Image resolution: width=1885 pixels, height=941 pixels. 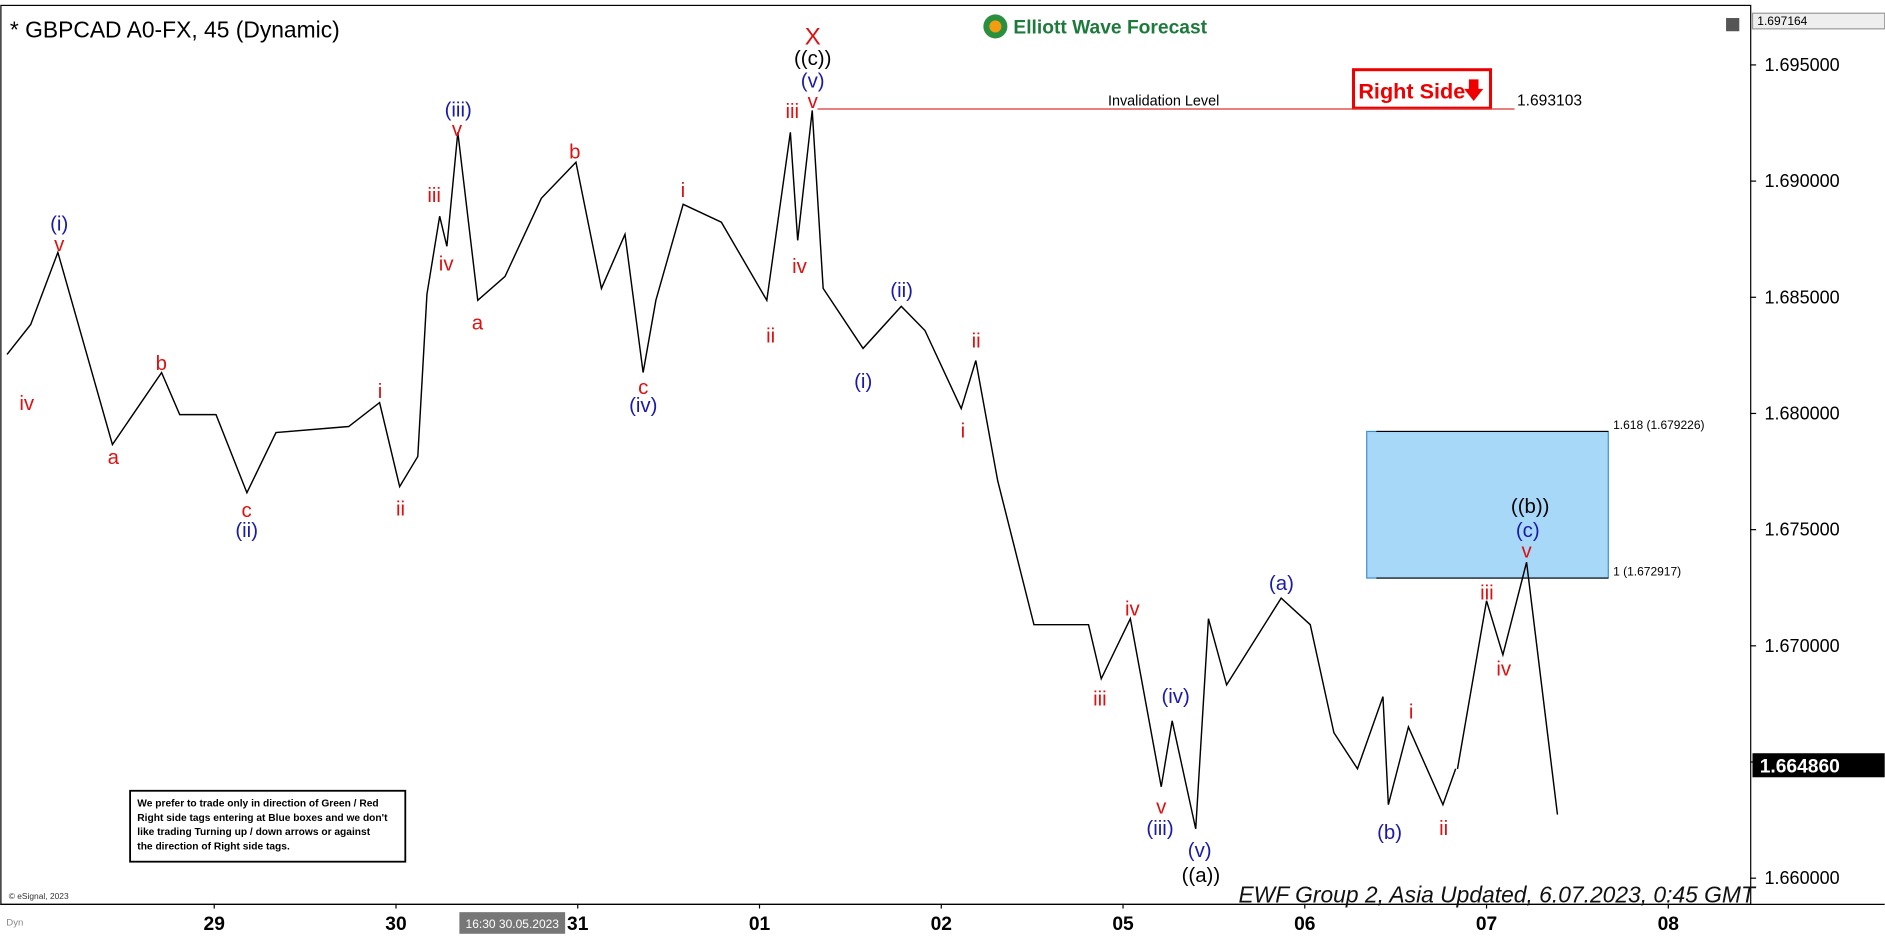 I want to click on x-tick-label: 05, so click(x=1123, y=924).